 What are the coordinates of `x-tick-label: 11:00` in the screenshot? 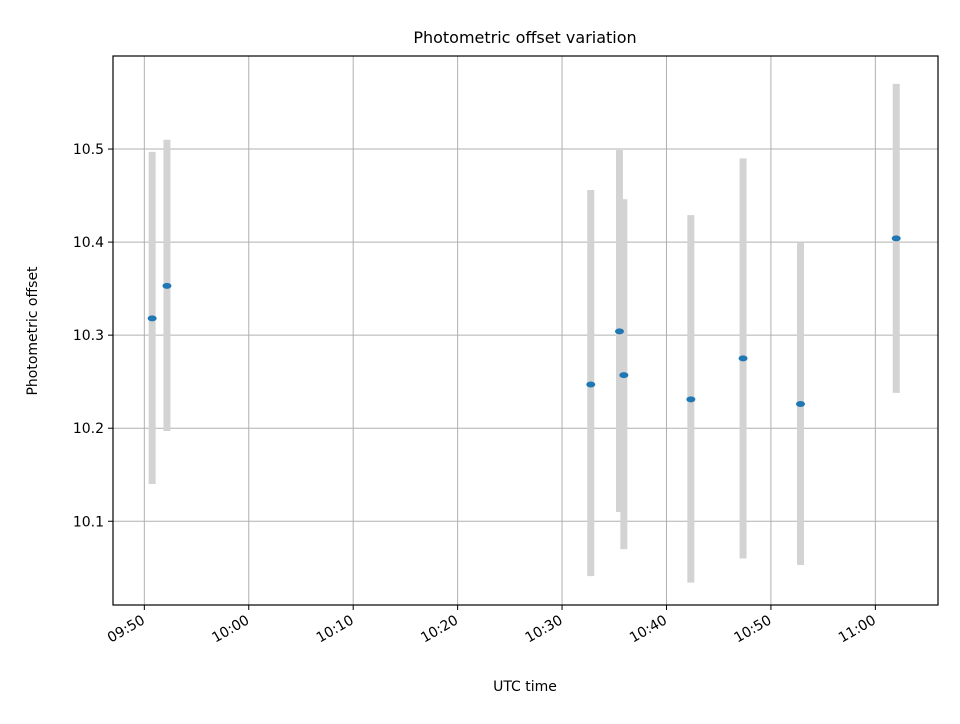 It's located at (857, 629).